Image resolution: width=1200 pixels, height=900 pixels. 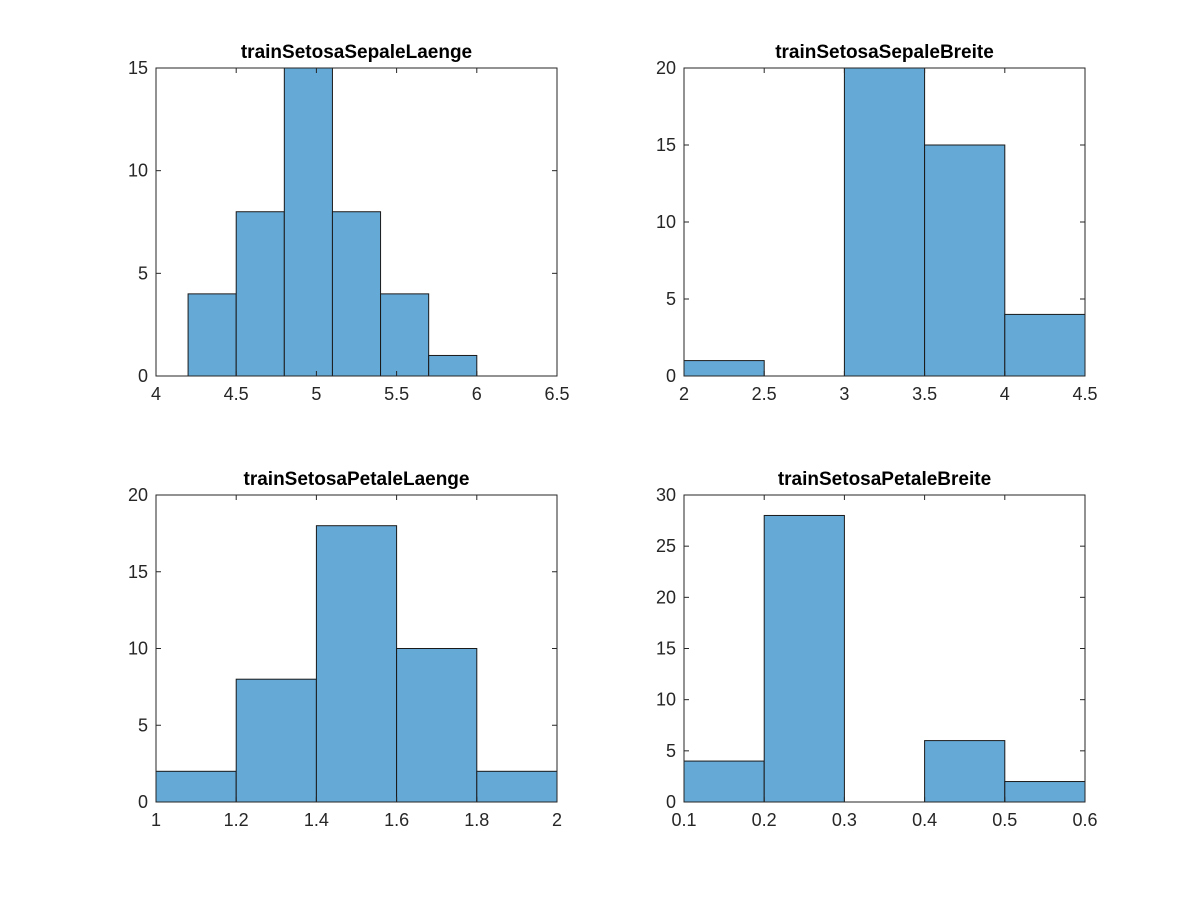 I want to click on x-tick-label: 0.2, so click(x=764, y=820).